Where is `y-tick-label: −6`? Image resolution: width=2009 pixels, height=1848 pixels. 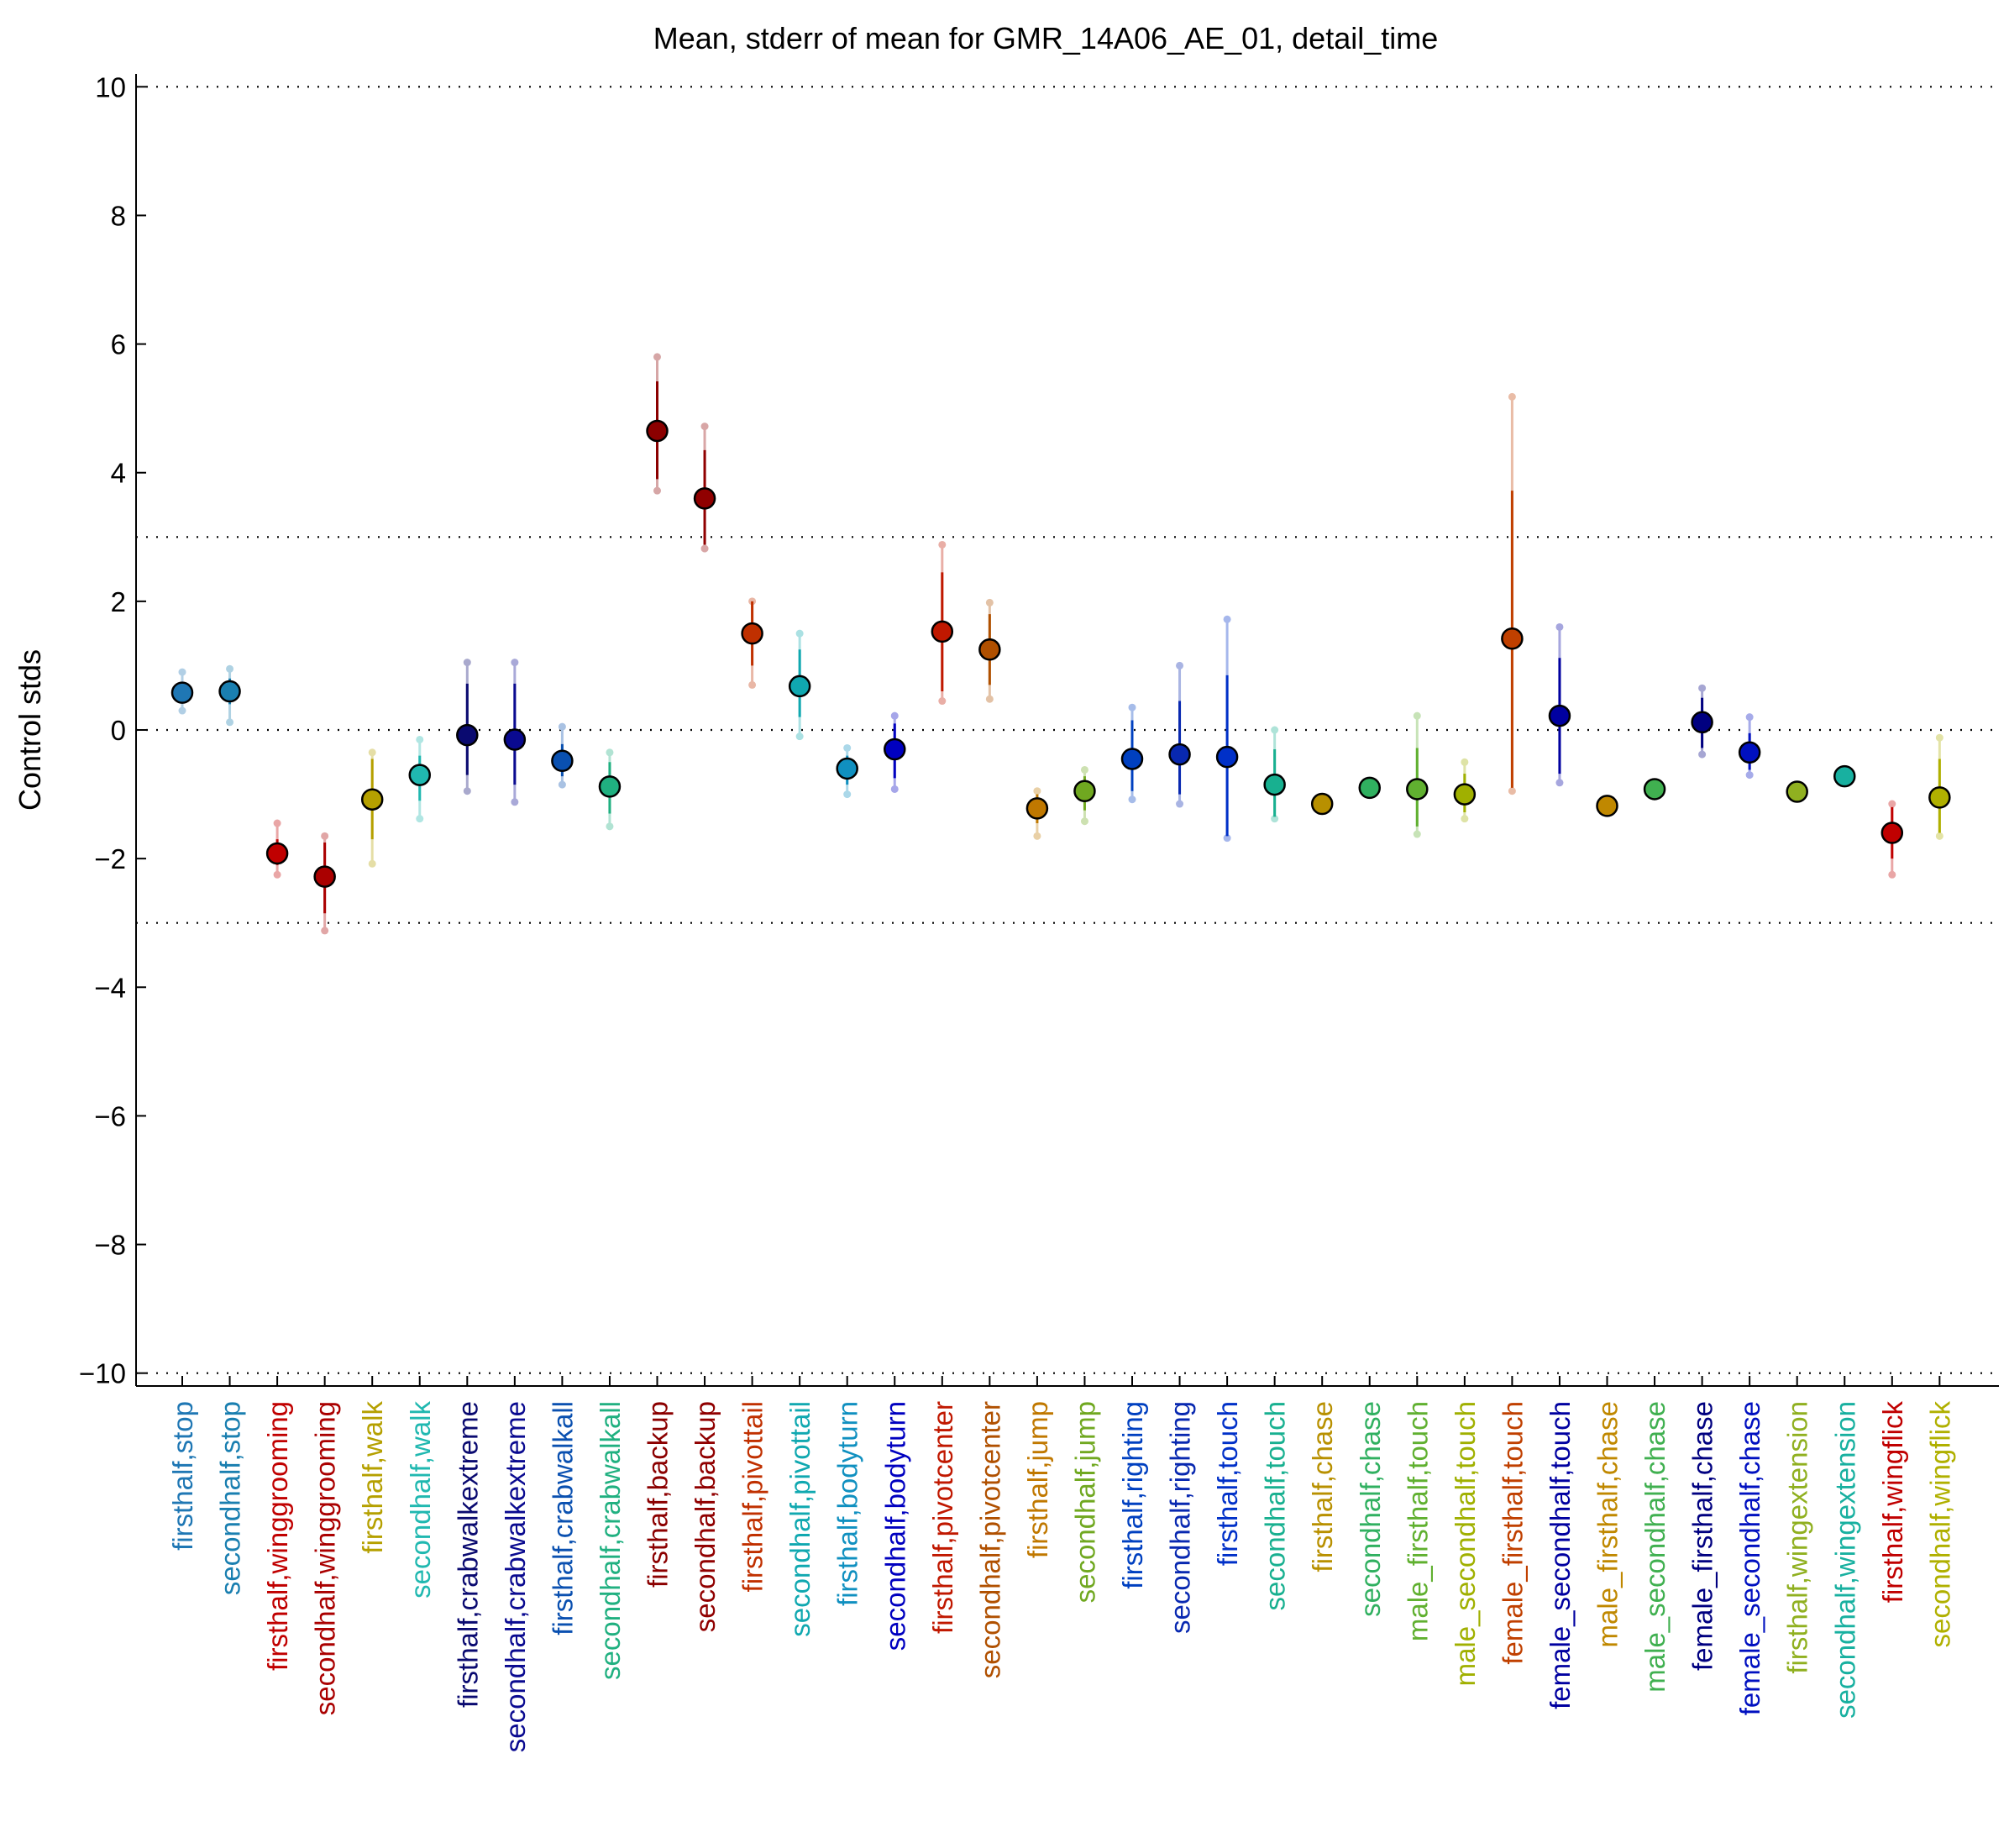
y-tick-label: −6 is located at coordinates (110, 1115).